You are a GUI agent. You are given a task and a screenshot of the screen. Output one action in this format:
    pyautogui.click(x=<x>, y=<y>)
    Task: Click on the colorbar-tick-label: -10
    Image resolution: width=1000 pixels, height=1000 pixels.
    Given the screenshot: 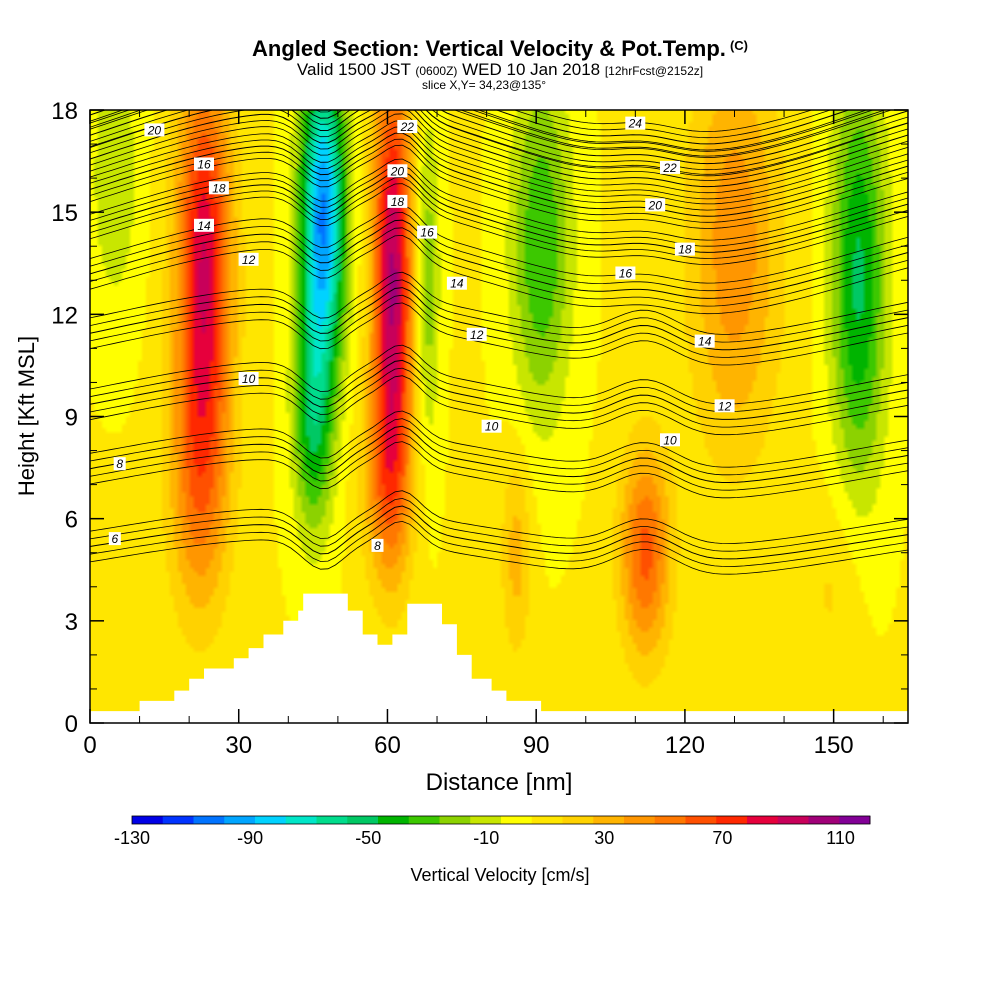 What is the action you would take?
    pyautogui.click(x=486, y=838)
    